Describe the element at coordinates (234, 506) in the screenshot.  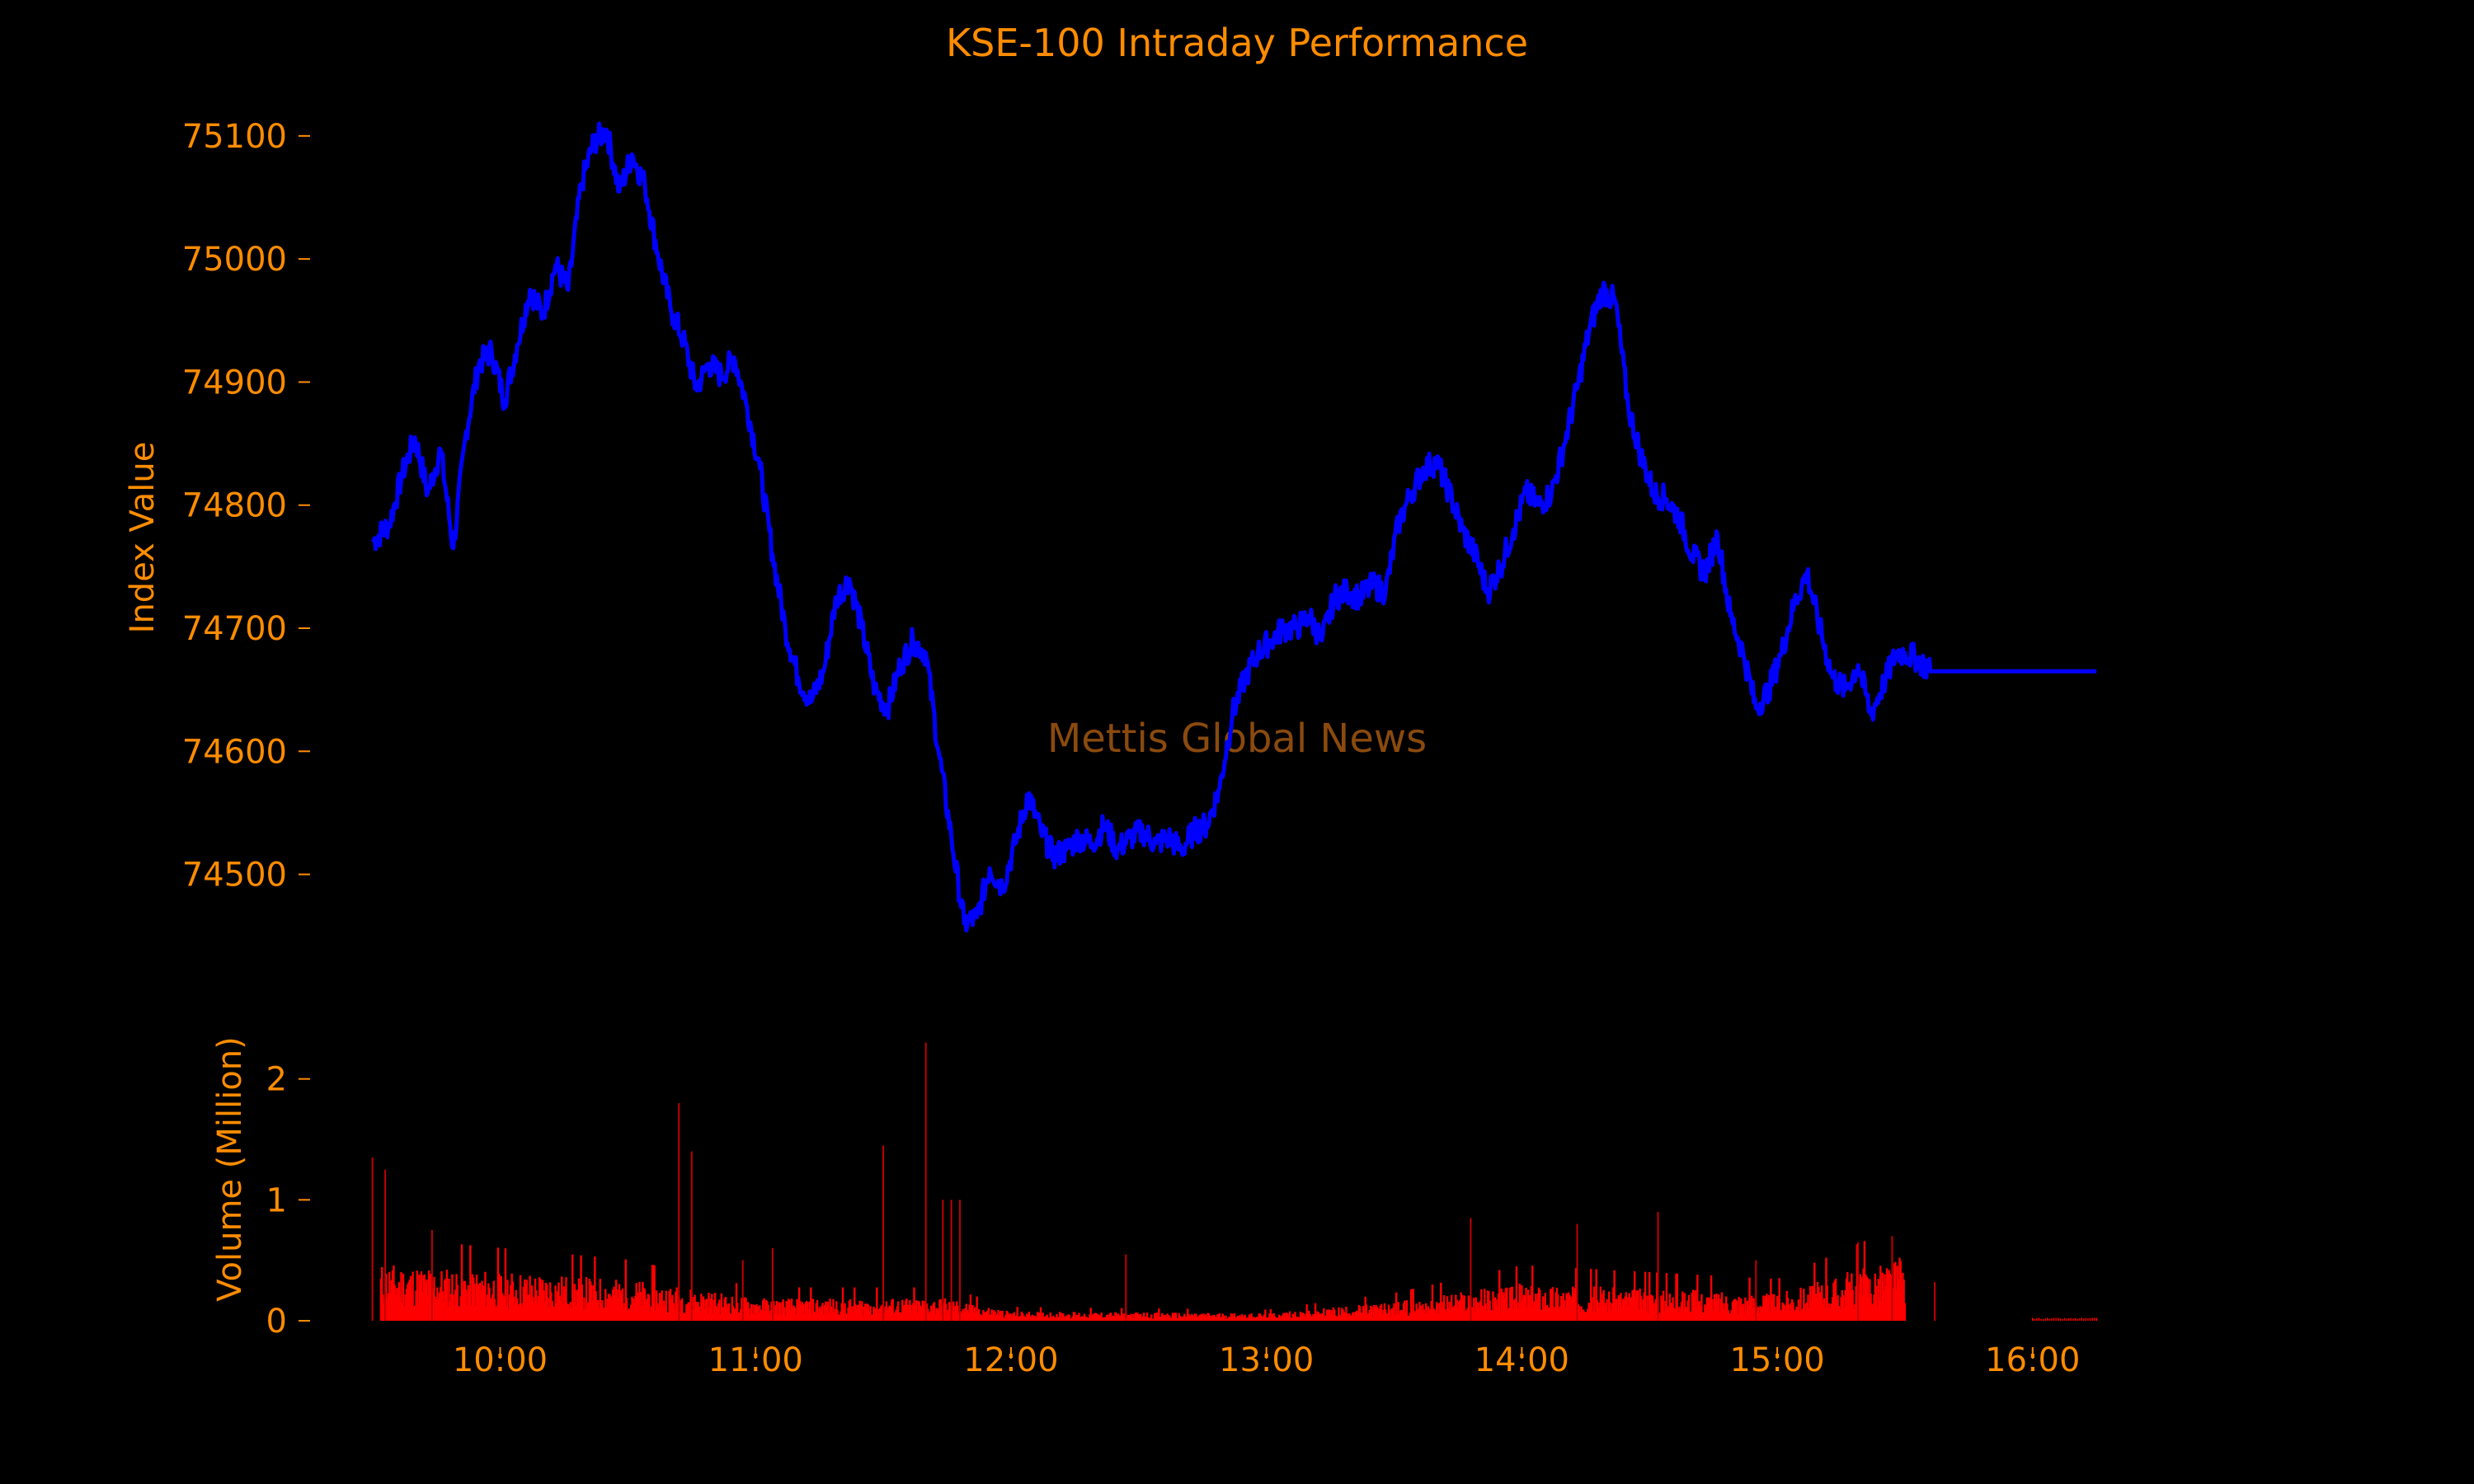
I see `price-tick-label: 74800` at that location.